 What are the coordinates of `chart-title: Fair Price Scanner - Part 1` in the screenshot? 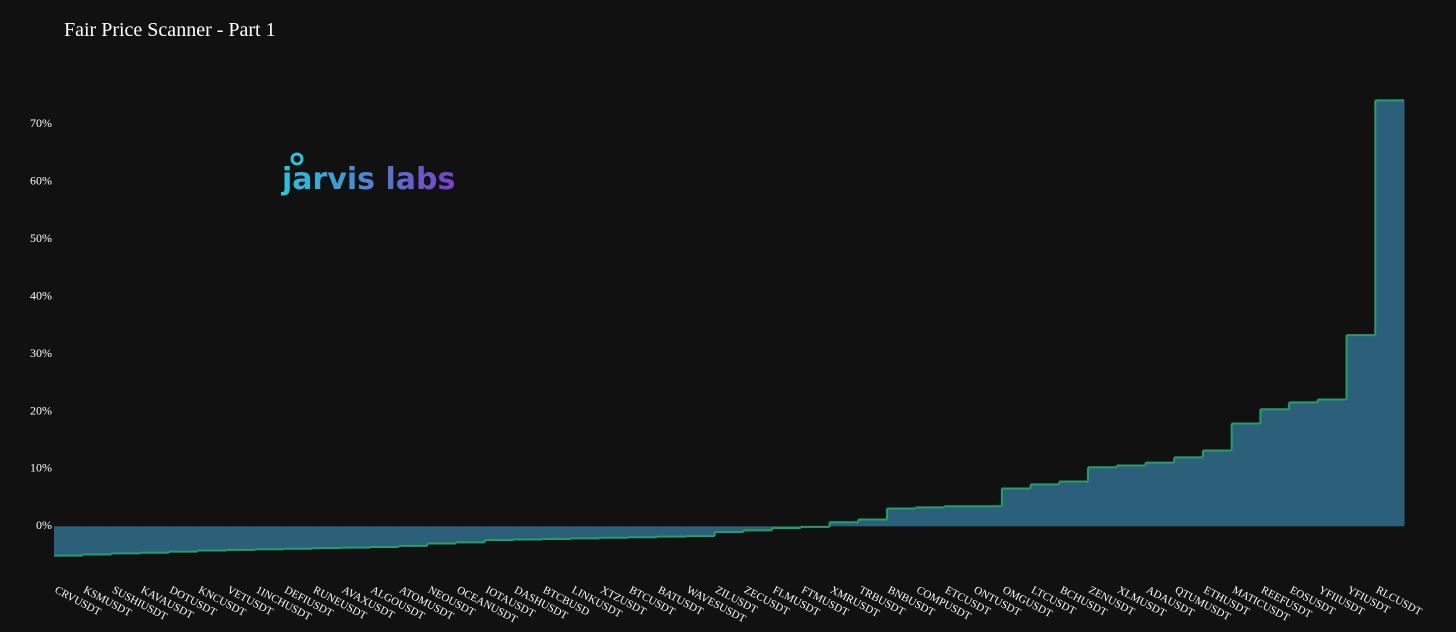 It's located at (170, 30).